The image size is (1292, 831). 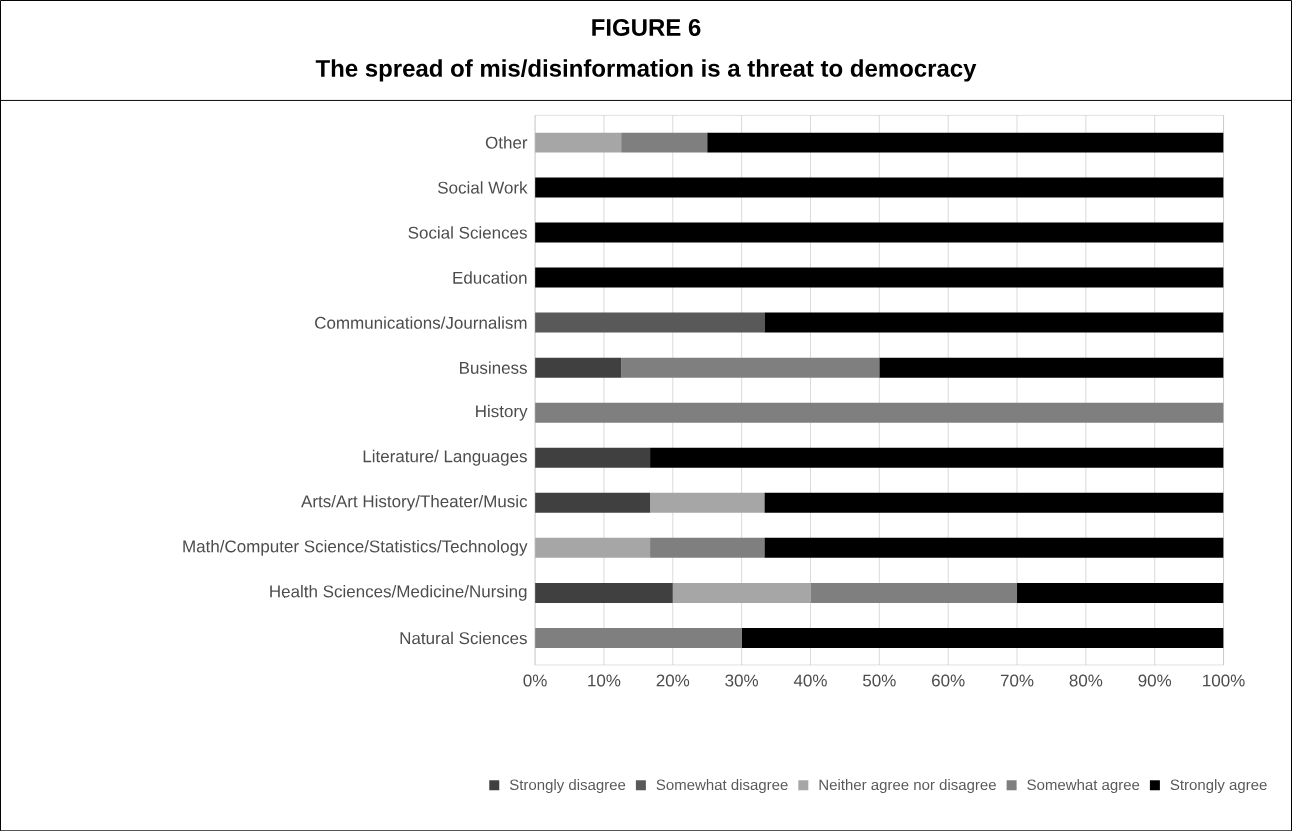 I want to click on x-tick-label: 70%, so click(x=1017, y=680).